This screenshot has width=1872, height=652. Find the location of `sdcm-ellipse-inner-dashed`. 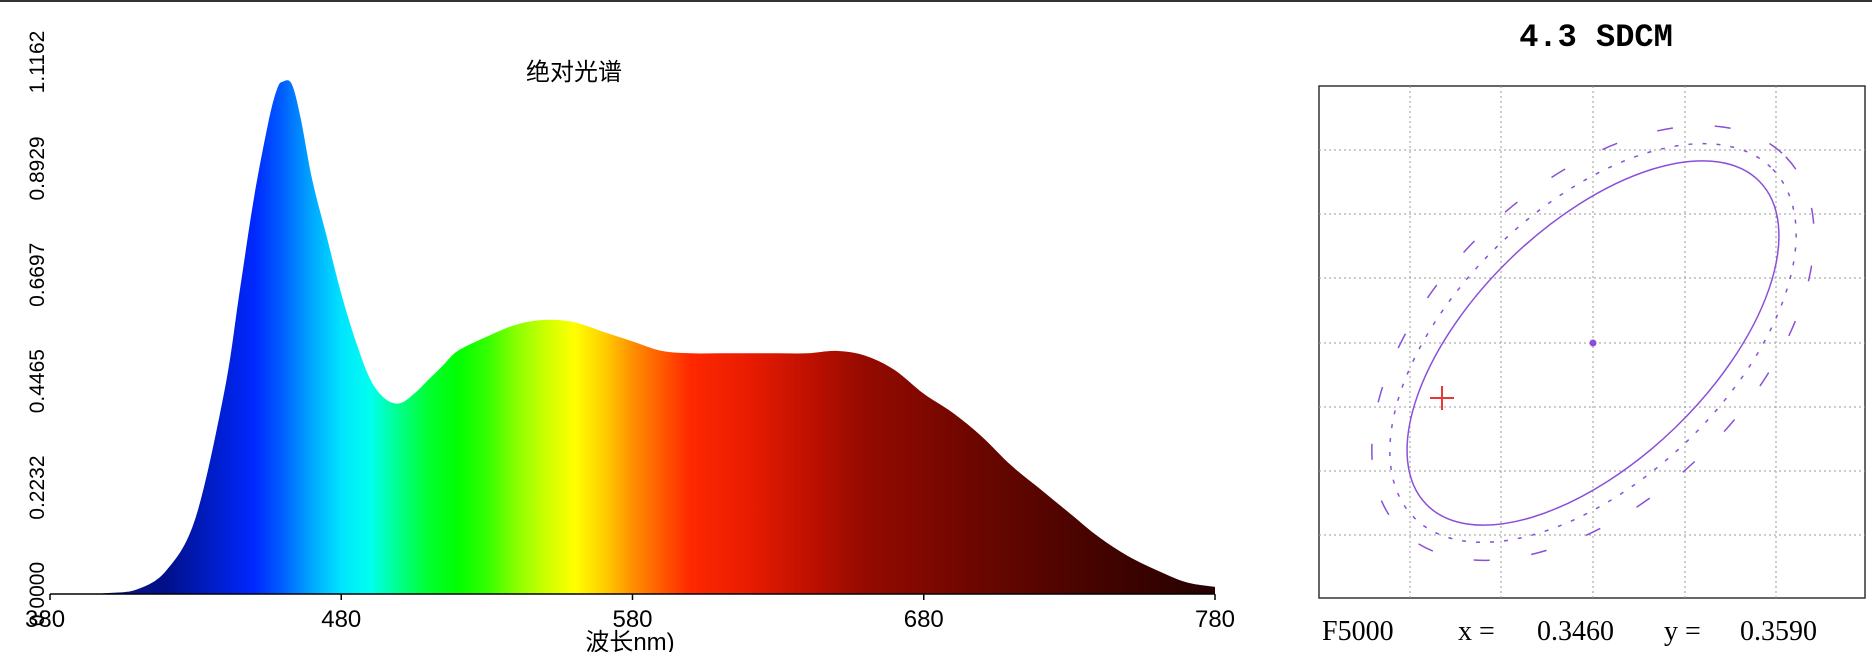

sdcm-ellipse-inner-dashed is located at coordinates (1593, 343).